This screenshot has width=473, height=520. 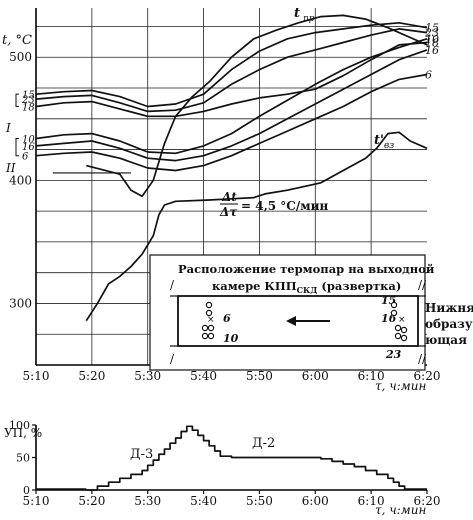 What do you see at coordinates (36, 501) in the screenshot?
I see `sub-xtick-label-0: 5:10` at bounding box center [36, 501].